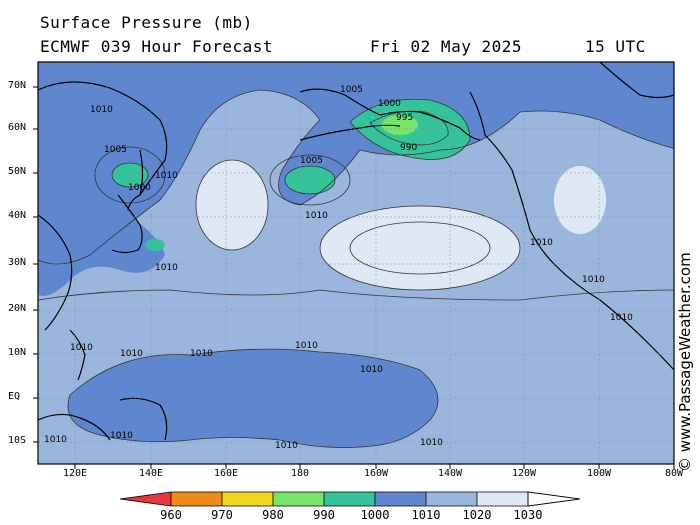 This screenshot has width=700, height=525. Describe the element at coordinates (17, 262) in the screenshot. I see `lat-label: 30N` at that location.